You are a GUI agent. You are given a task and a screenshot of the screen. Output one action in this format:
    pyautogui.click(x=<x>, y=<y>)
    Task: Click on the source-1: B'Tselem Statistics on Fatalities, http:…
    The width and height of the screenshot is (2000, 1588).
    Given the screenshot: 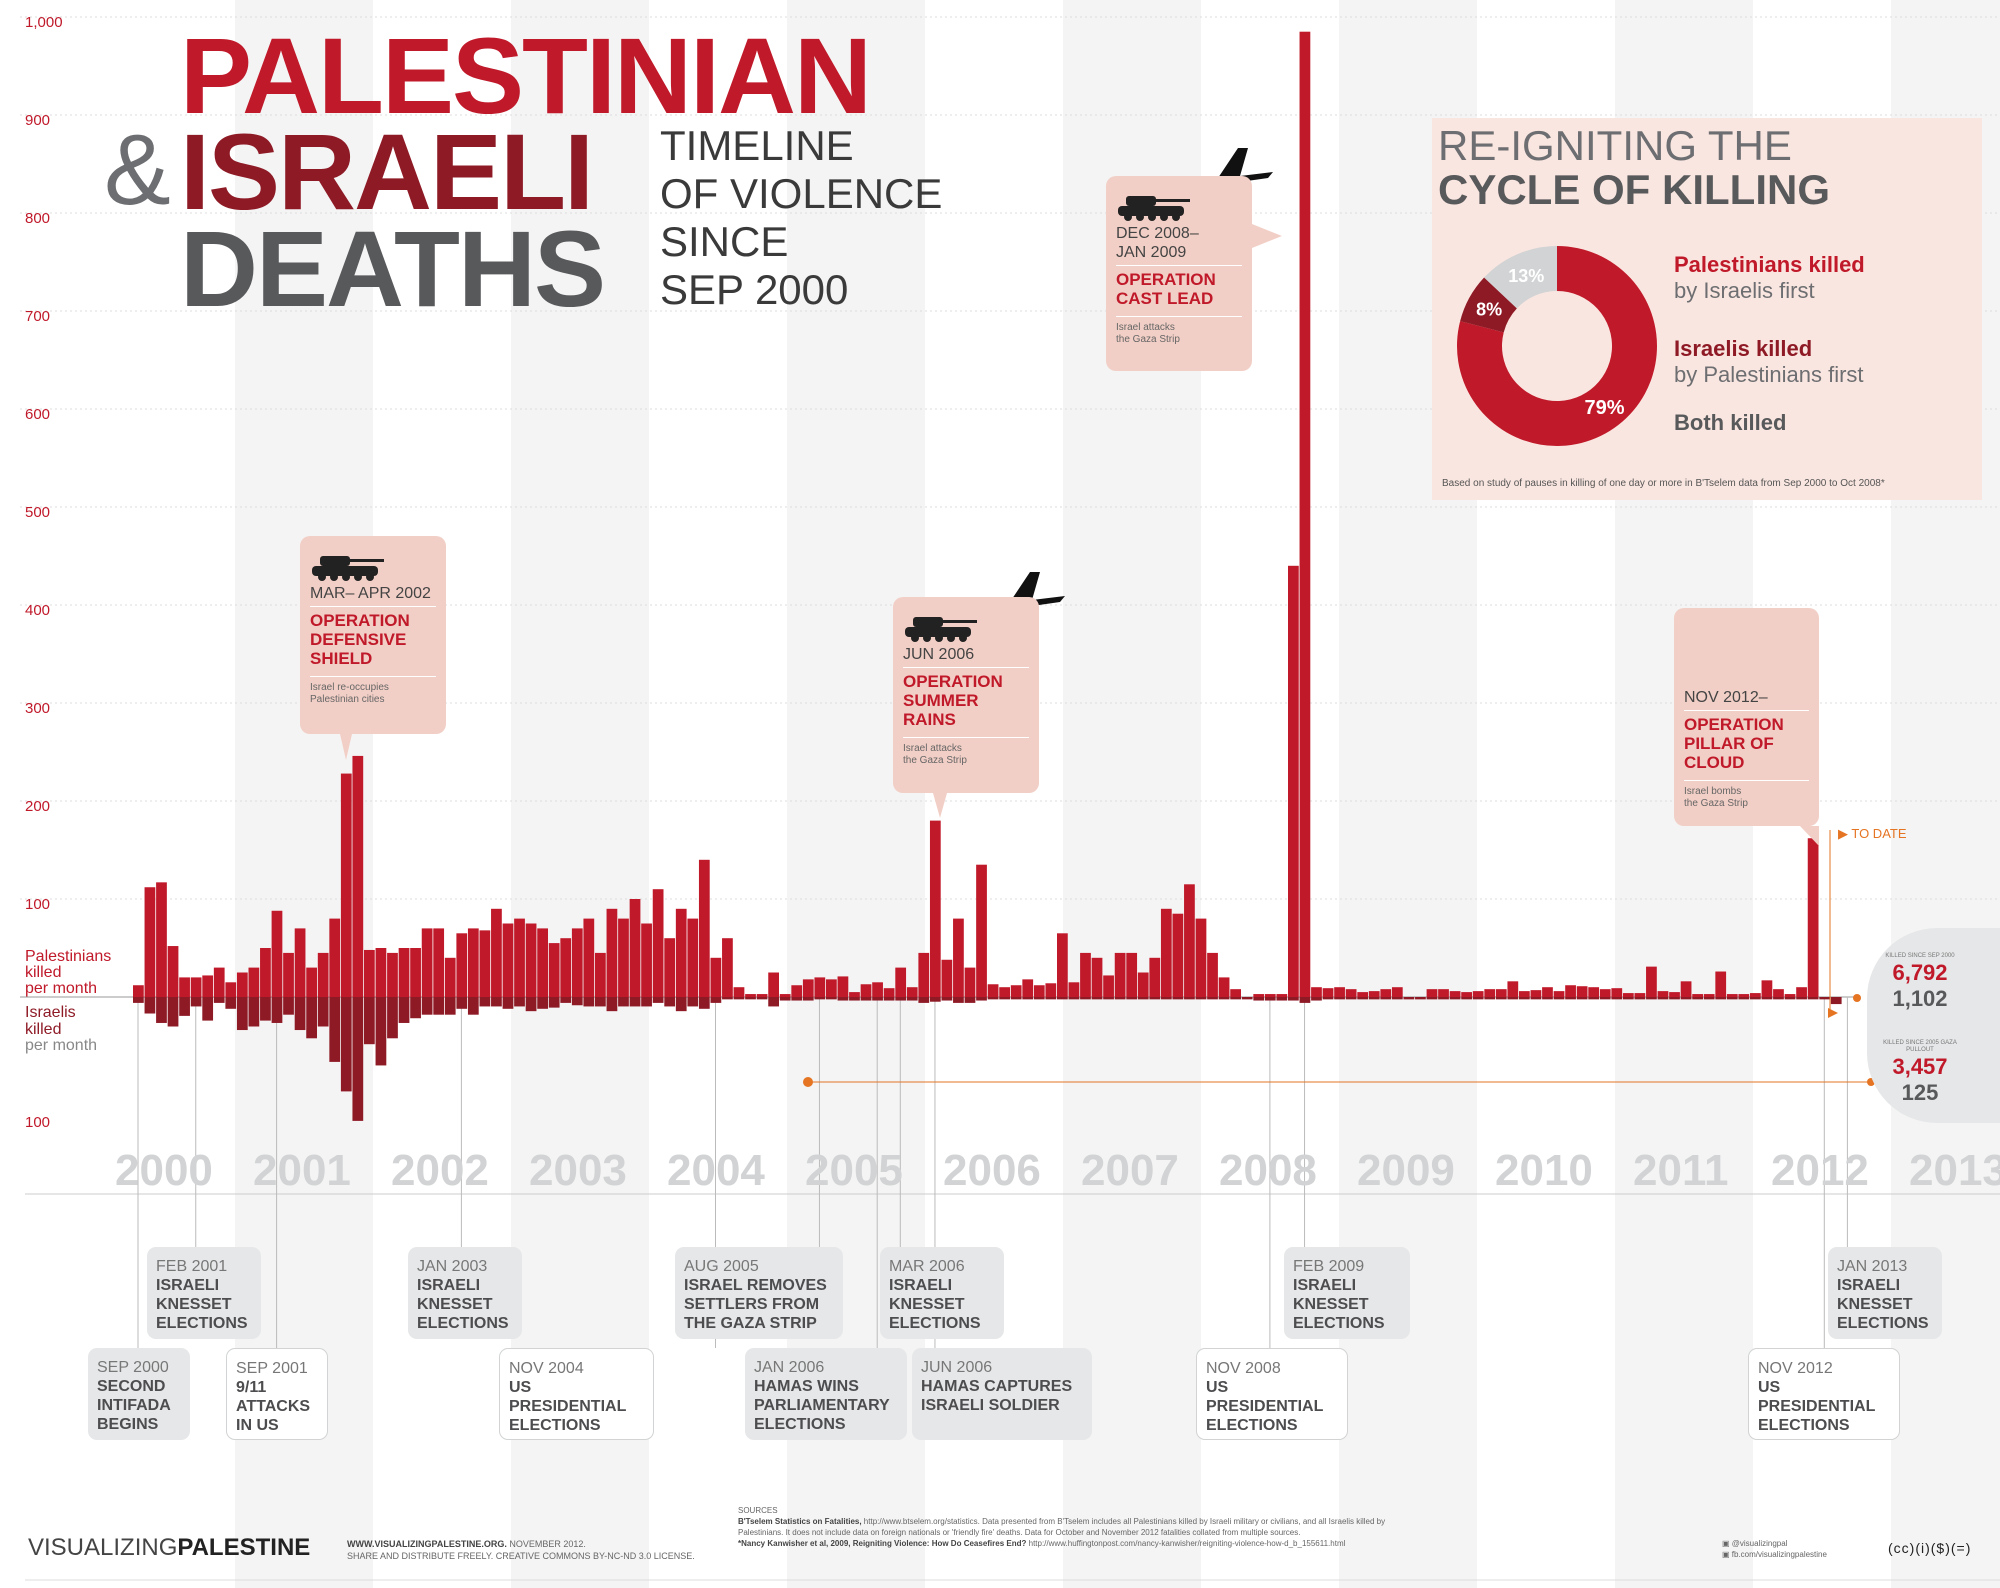 What is the action you would take?
    pyautogui.click(x=1061, y=1521)
    